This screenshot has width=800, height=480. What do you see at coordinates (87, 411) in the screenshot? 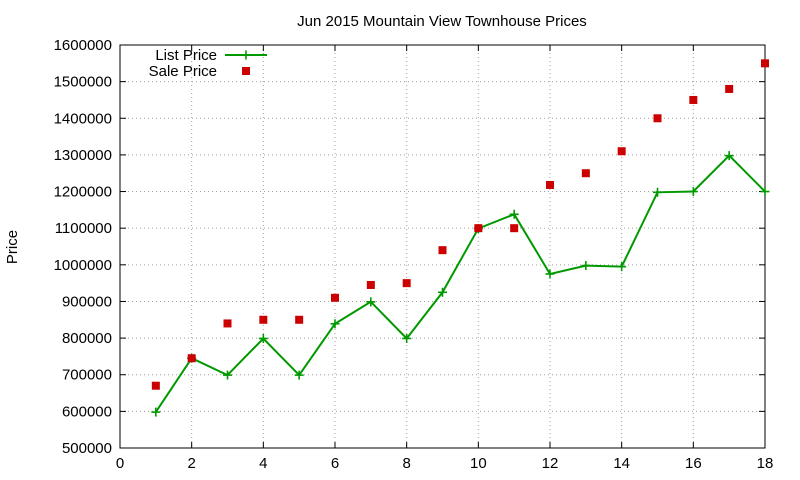
I see `y-tick-label: 600000` at bounding box center [87, 411].